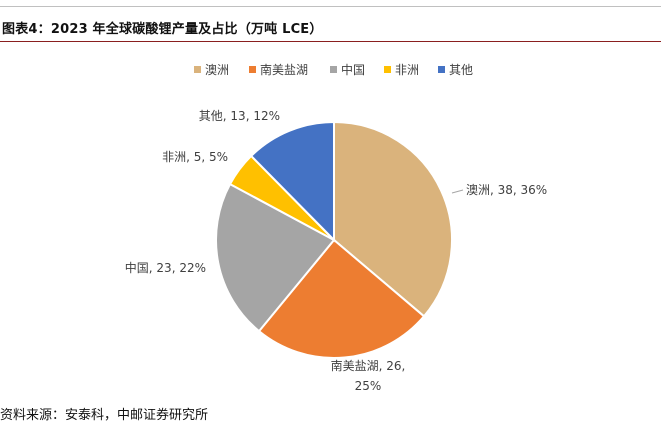  Describe the element at coordinates (368, 365) in the screenshot. I see `data-label-1: 南美盐湖, 26,` at that location.